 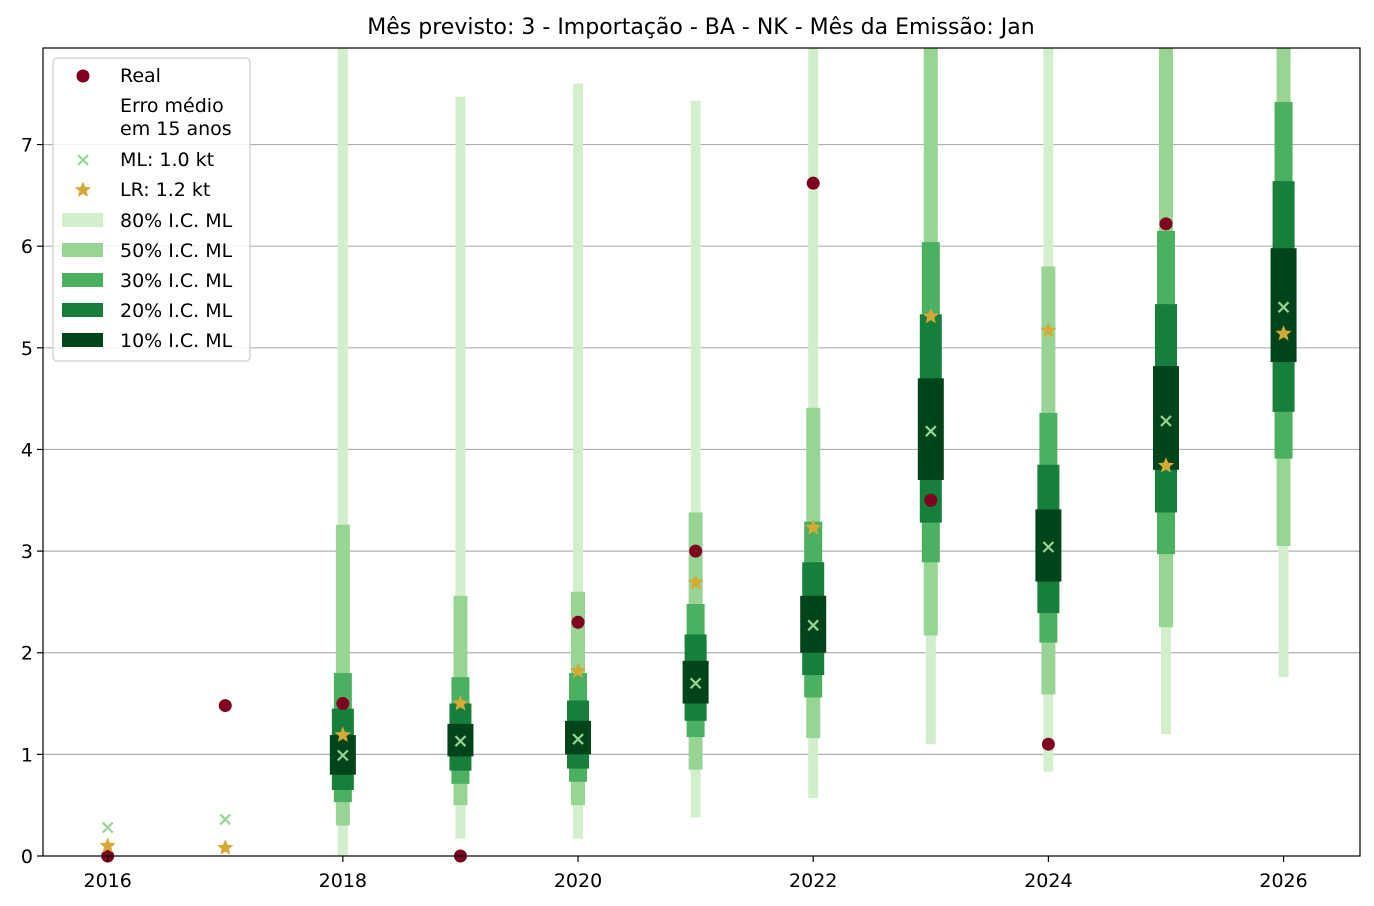 What do you see at coordinates (176, 341) in the screenshot?
I see `legend-ci10-label: 10% I.C. ML` at bounding box center [176, 341].